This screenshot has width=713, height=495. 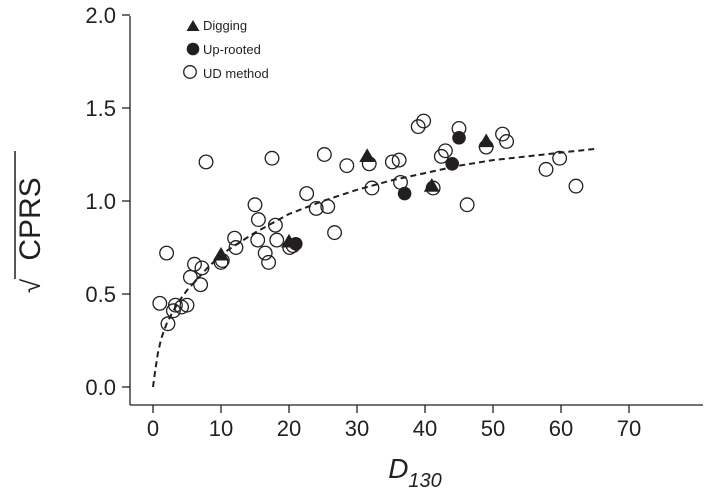 I want to click on legend-filled-circle-marker, so click(x=193, y=49).